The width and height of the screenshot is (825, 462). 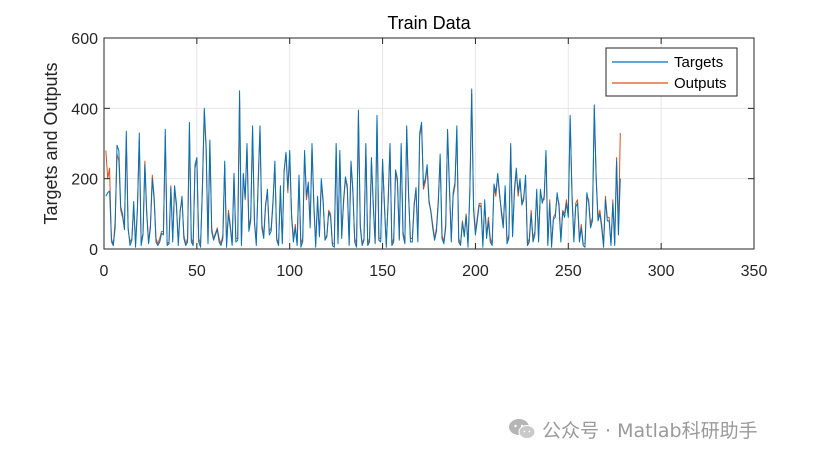 What do you see at coordinates (700, 83) in the screenshot?
I see `legend-entry-outputs: Outputs` at bounding box center [700, 83].